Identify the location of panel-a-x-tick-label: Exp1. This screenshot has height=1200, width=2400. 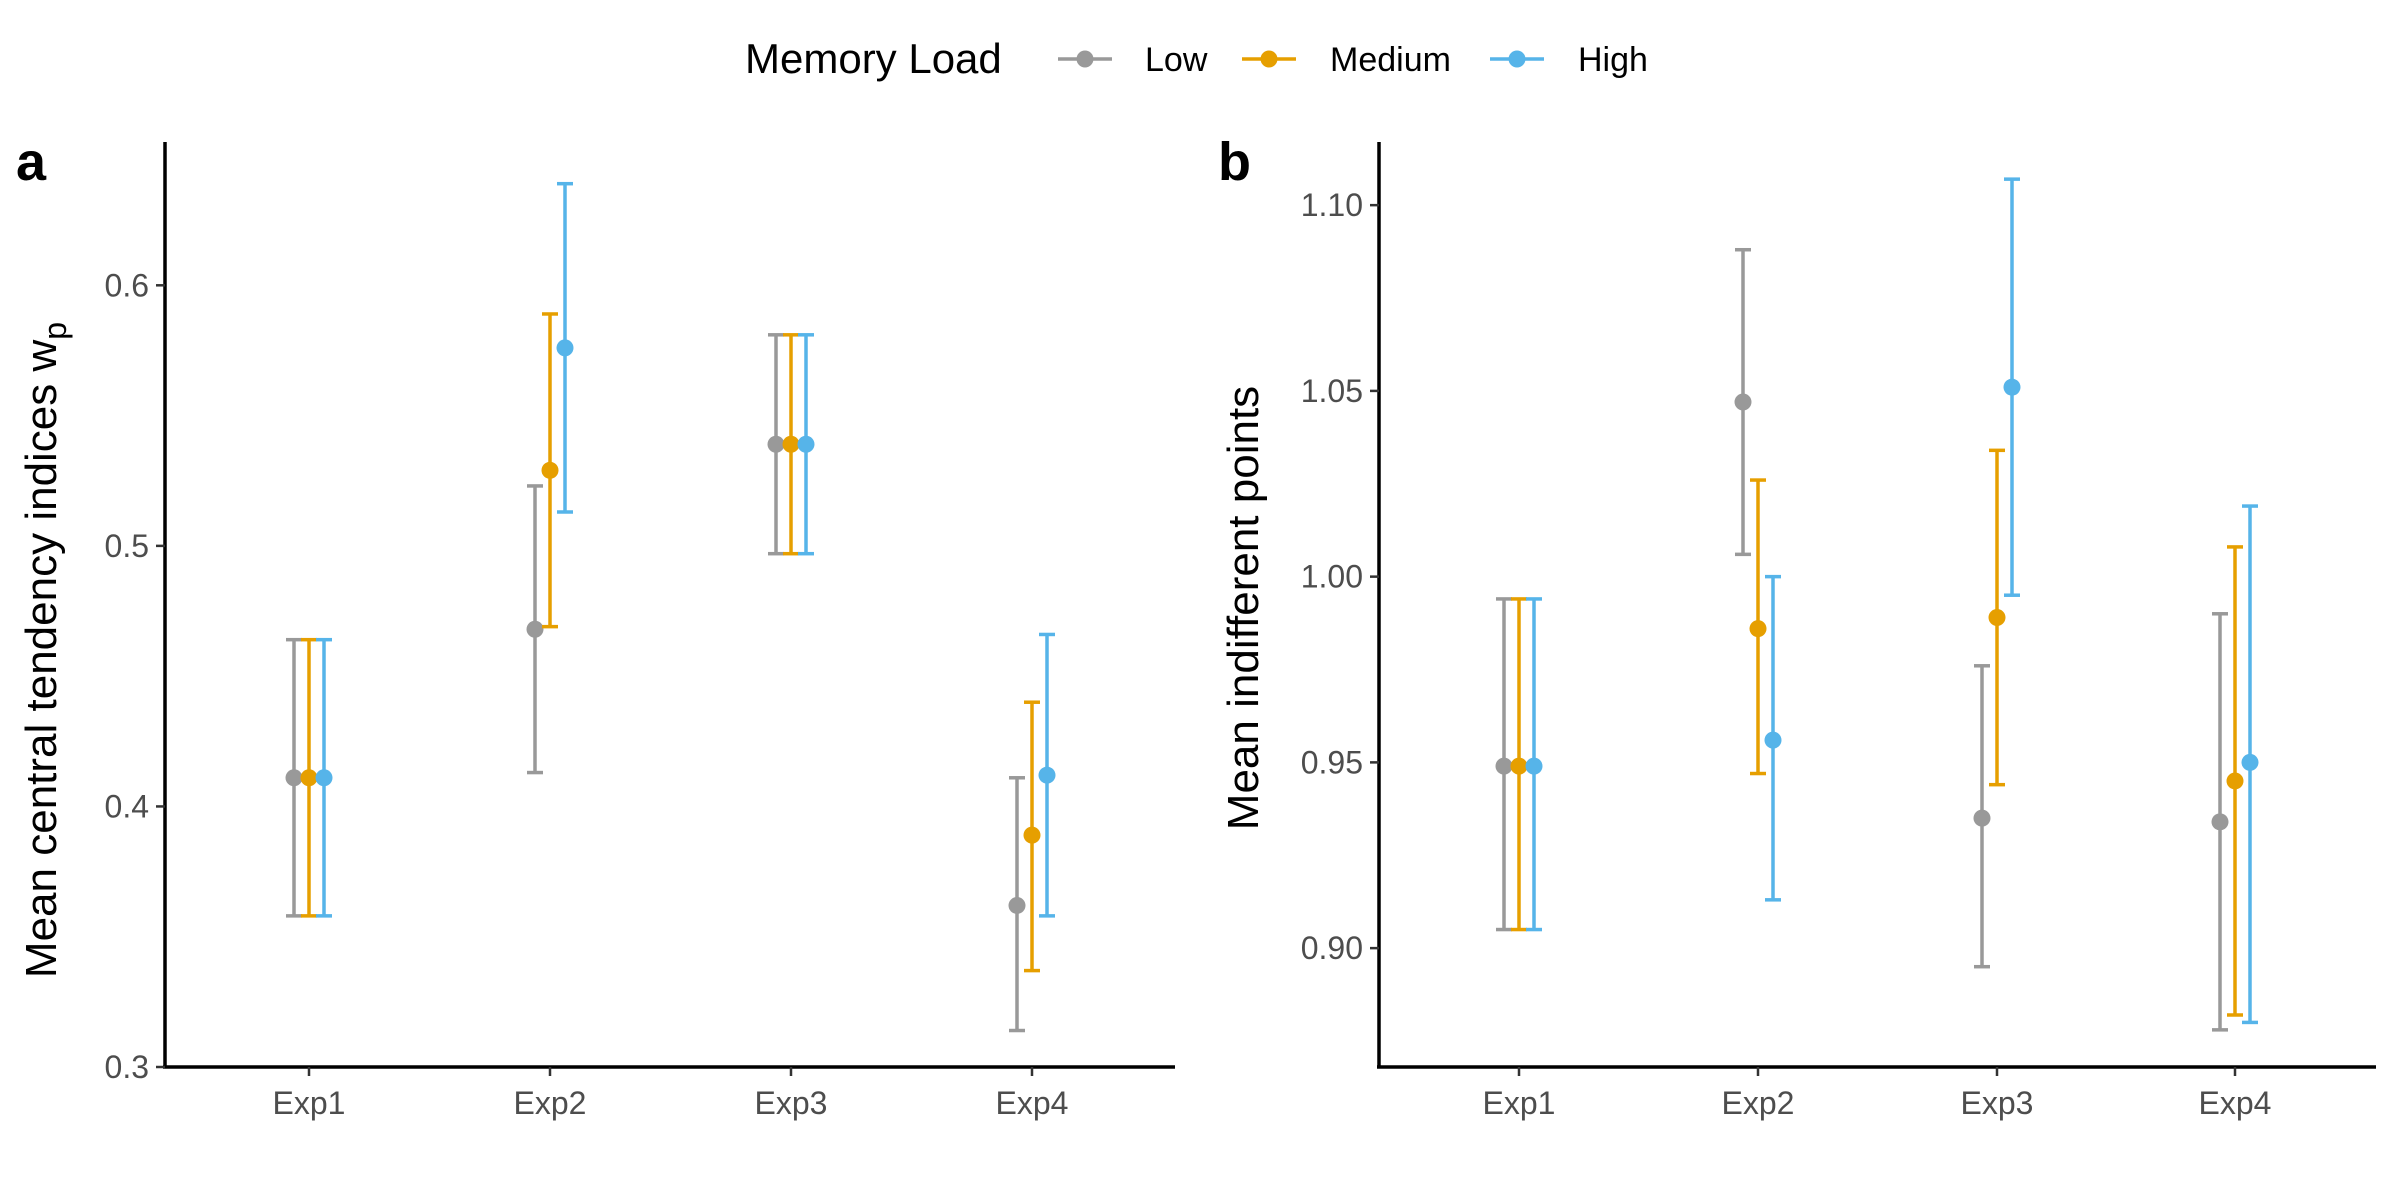
(309, 1103).